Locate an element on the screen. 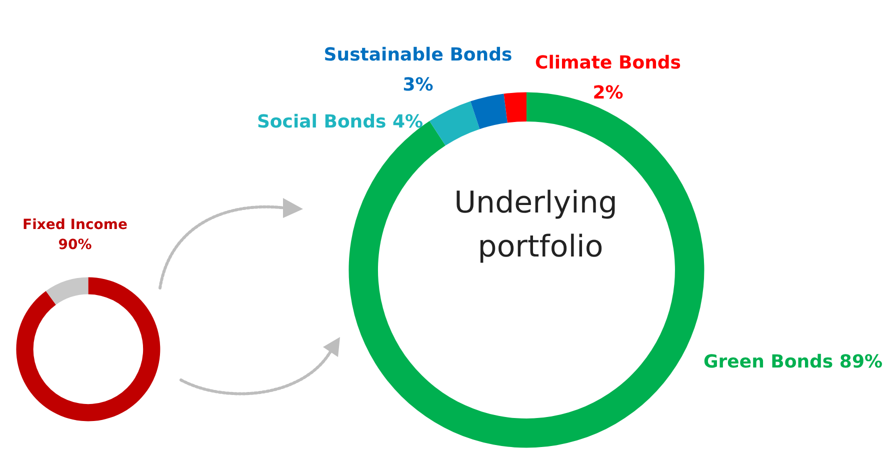 The height and width of the screenshot is (450, 891). slice-label: Green Bonds 89% is located at coordinates (793, 362).